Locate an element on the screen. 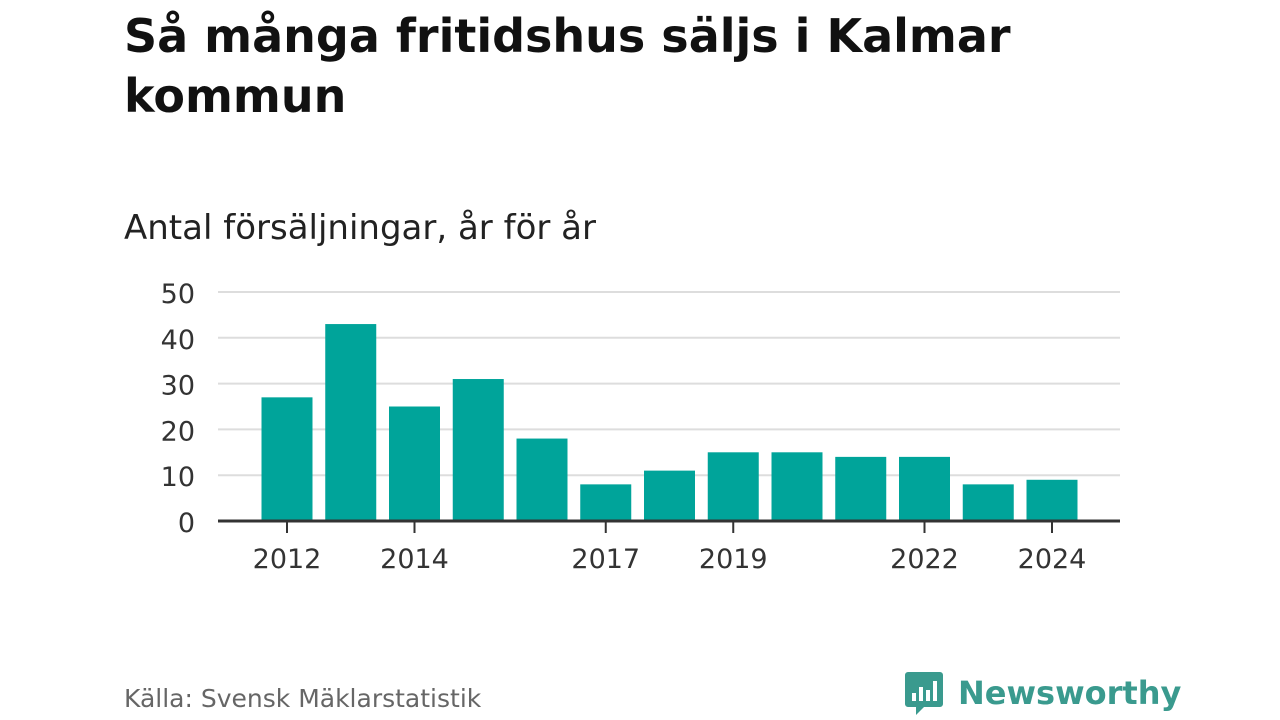 This screenshot has height=720, width=1280. x-tick-label: 2014 is located at coordinates (414, 559).